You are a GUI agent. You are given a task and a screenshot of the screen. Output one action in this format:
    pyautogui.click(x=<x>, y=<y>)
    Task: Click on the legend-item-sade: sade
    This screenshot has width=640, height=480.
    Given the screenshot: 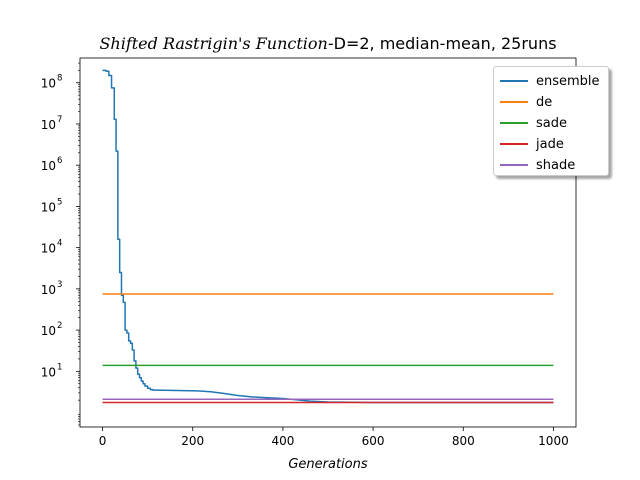 What is the action you would take?
    pyautogui.click(x=533, y=123)
    